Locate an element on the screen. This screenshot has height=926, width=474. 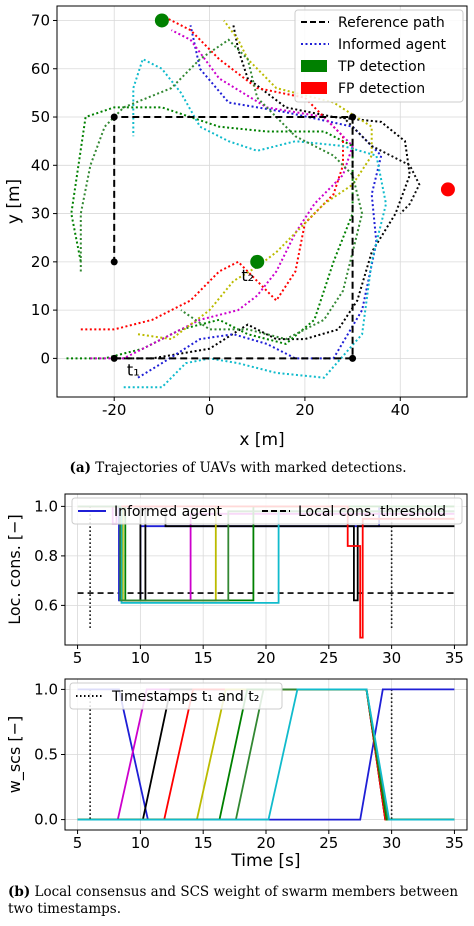
scs-y-axis-label: w_scs [−] is located at coordinates (15, 755).